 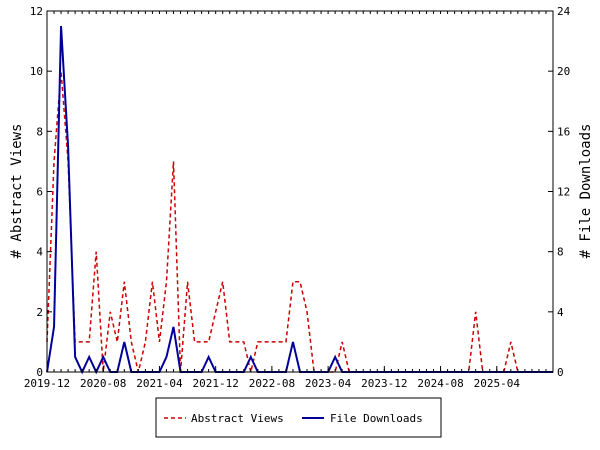 What do you see at coordinates (103, 383) in the screenshot?
I see `x-tick-label: 2020-08` at bounding box center [103, 383].